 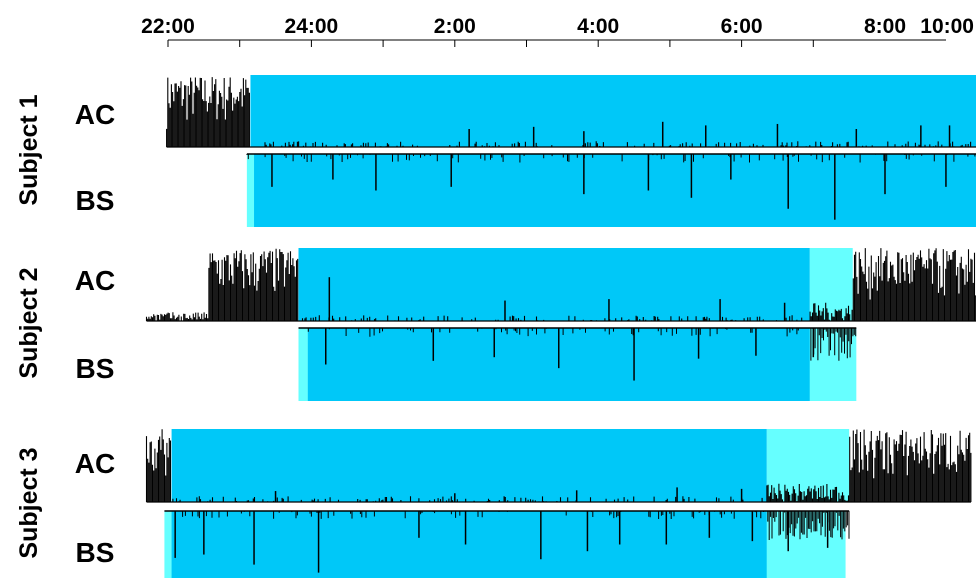 What do you see at coordinates (29, 502) in the screenshot?
I see `subject-label: Subject 3` at bounding box center [29, 502].